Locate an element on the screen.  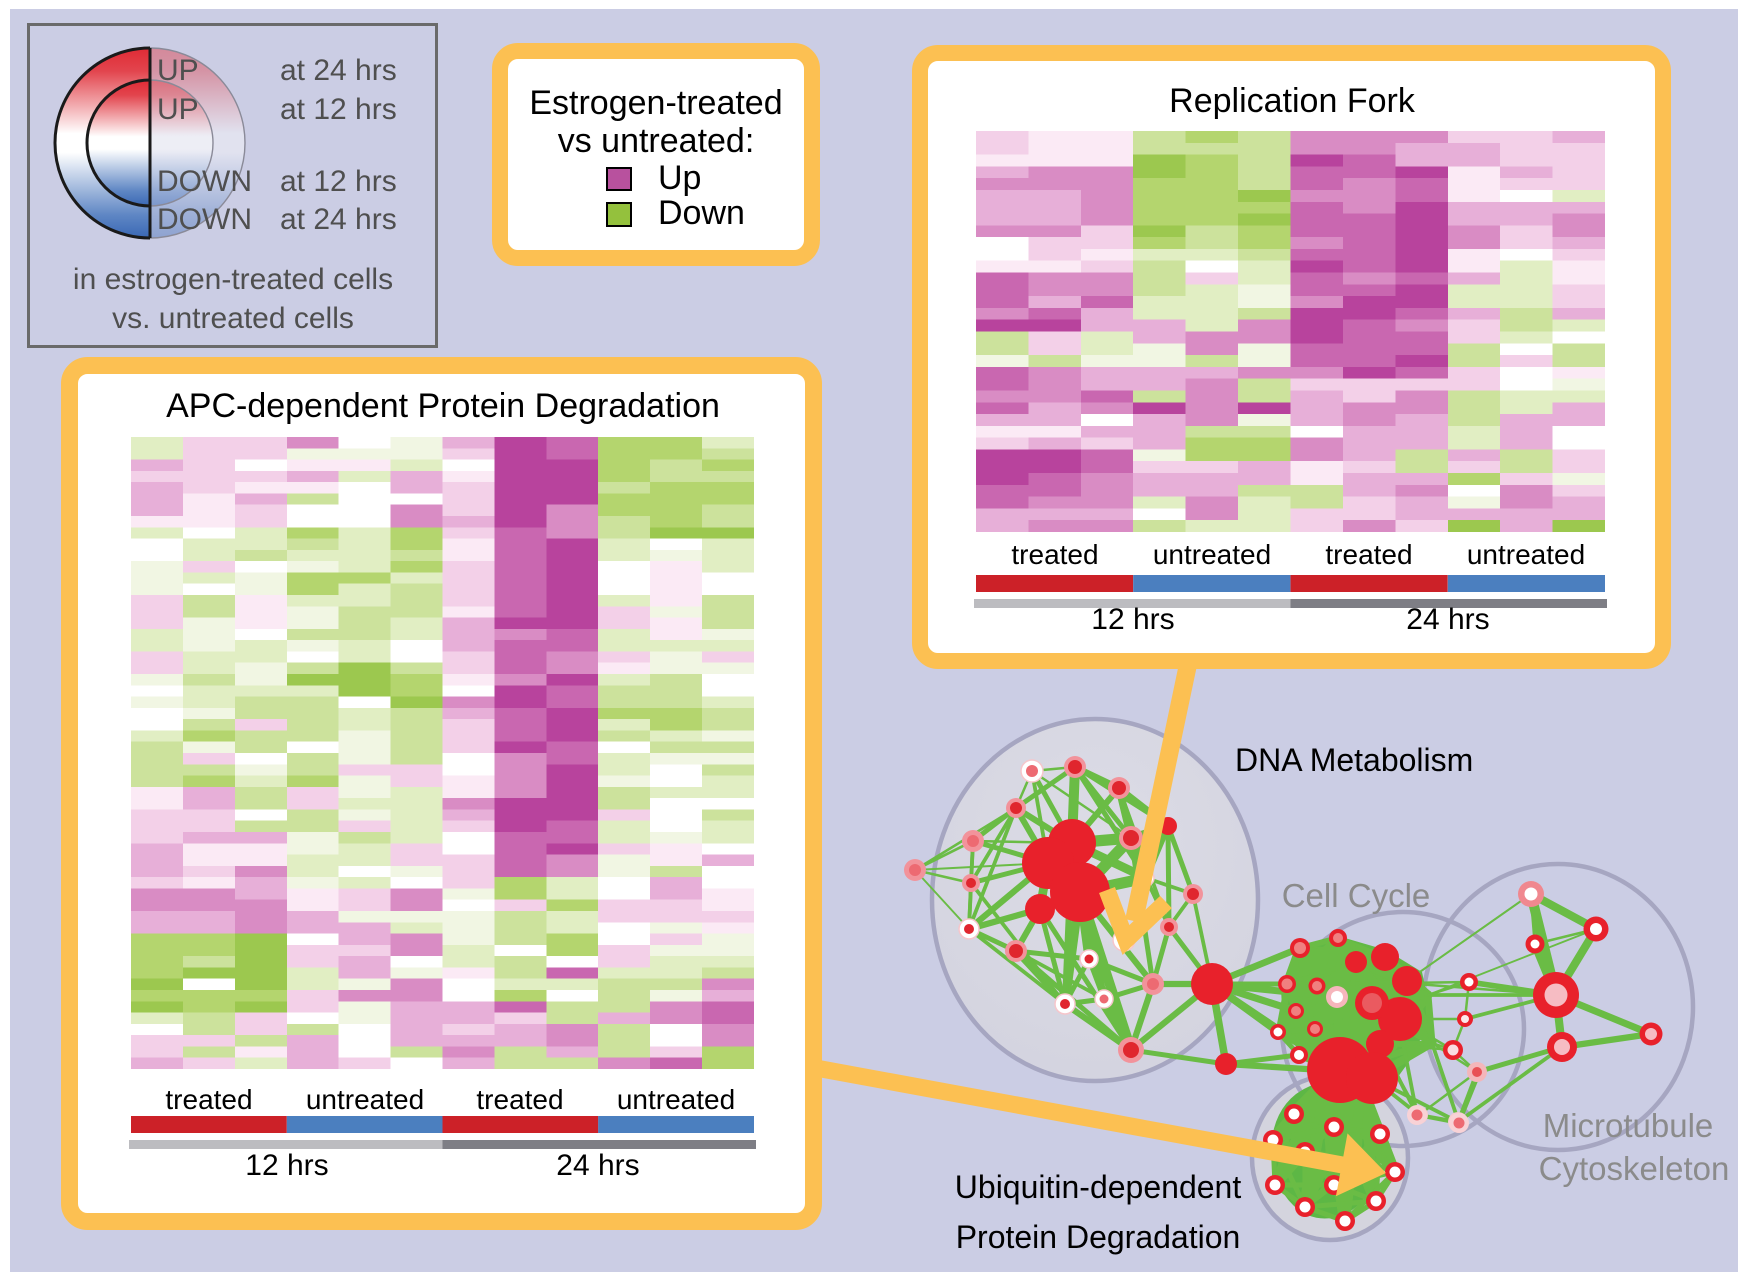
svg-text: Protein Degradation is located at coordinates (1098, 1237).